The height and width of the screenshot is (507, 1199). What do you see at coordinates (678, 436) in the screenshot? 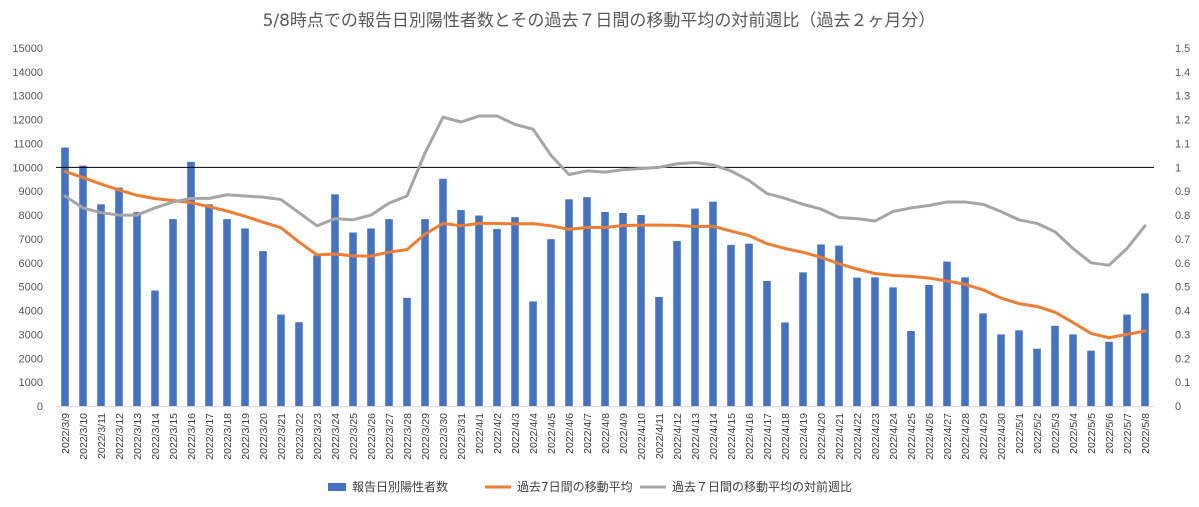
I see `x-tick-label: 2022/4/12` at bounding box center [678, 436].